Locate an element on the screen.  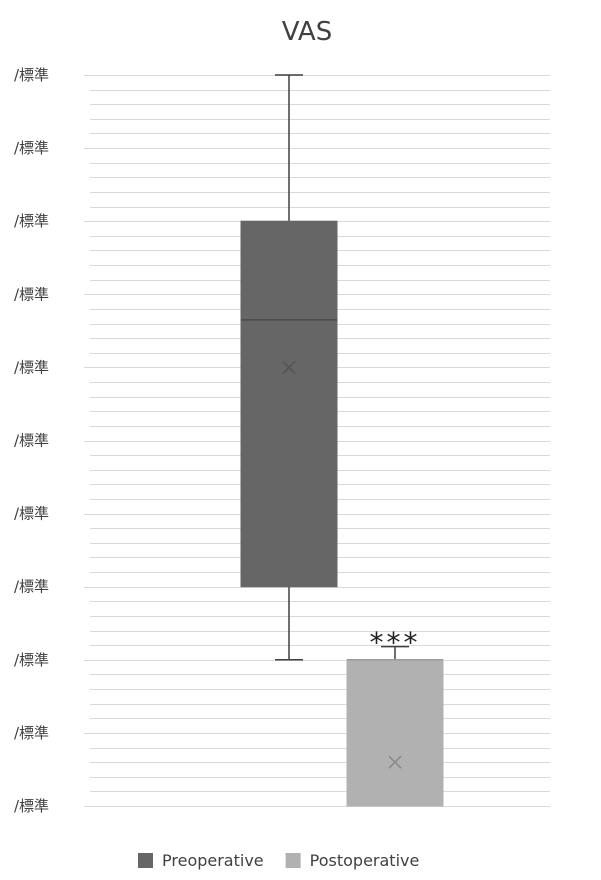
annotations: *** is located at coordinates (395, 642).